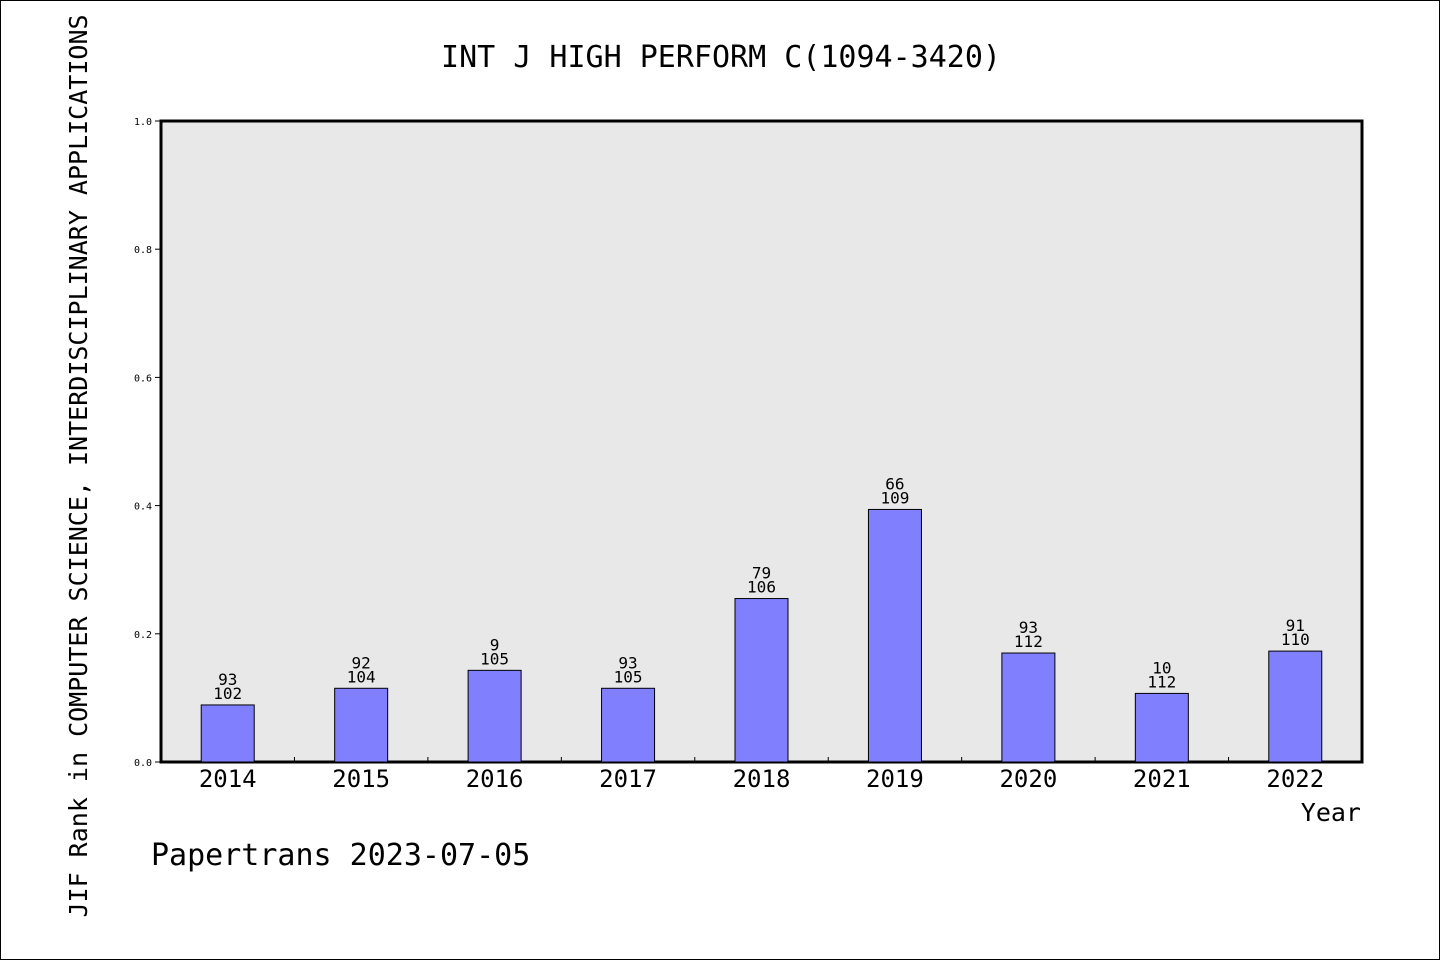 The image size is (1440, 961). What do you see at coordinates (147, 443) in the screenshot?
I see `y-axis: 0.0 0.2 0.4 0.6 0.8 1.0` at bounding box center [147, 443].